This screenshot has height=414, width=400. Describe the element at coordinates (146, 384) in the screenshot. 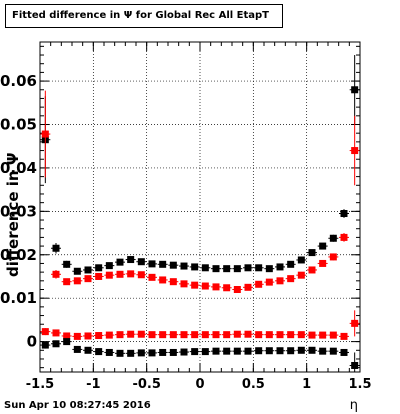

I see `x-tick-label: -0.5` at that location.